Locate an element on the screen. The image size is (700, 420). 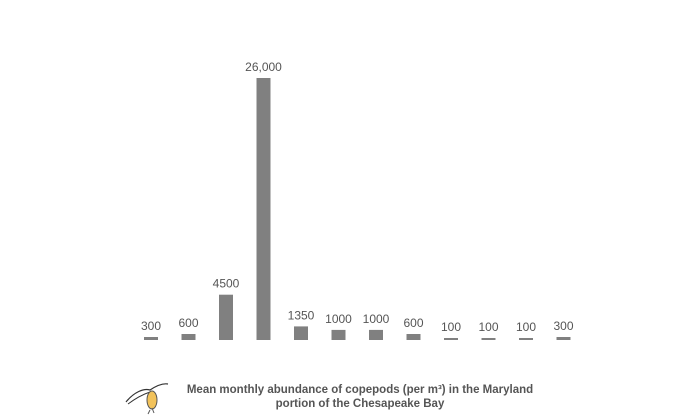
bar-value-label-2: 600 is located at coordinates (188, 323).